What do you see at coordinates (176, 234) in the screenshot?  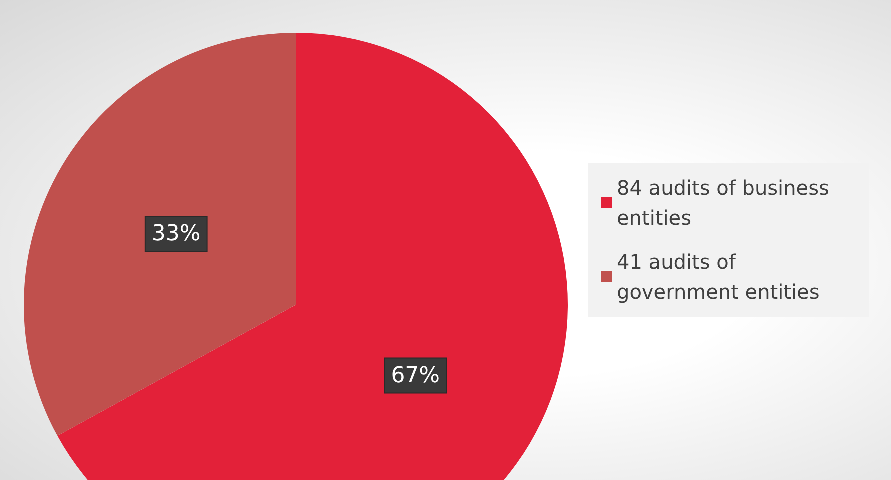 I see `data-label: 33%` at bounding box center [176, 234].